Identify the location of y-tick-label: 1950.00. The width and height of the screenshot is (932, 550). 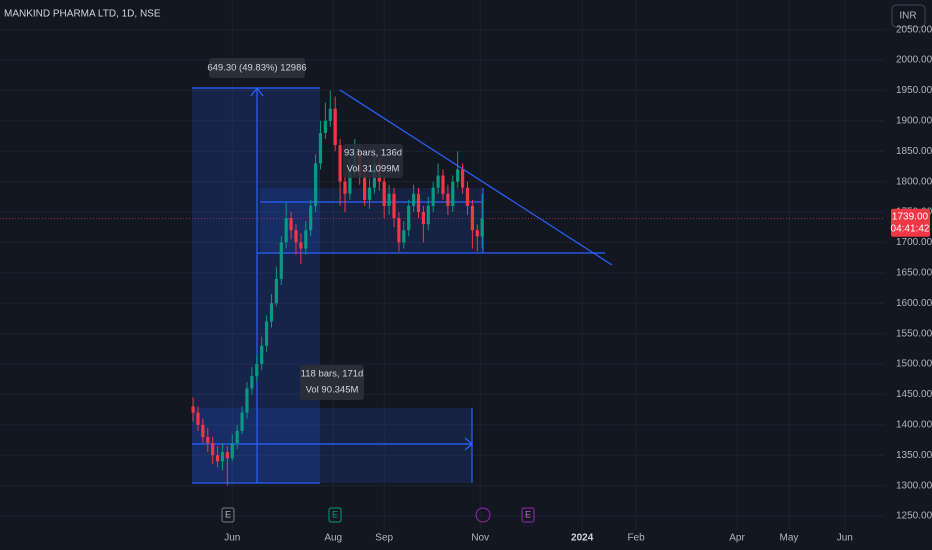
(914, 90).